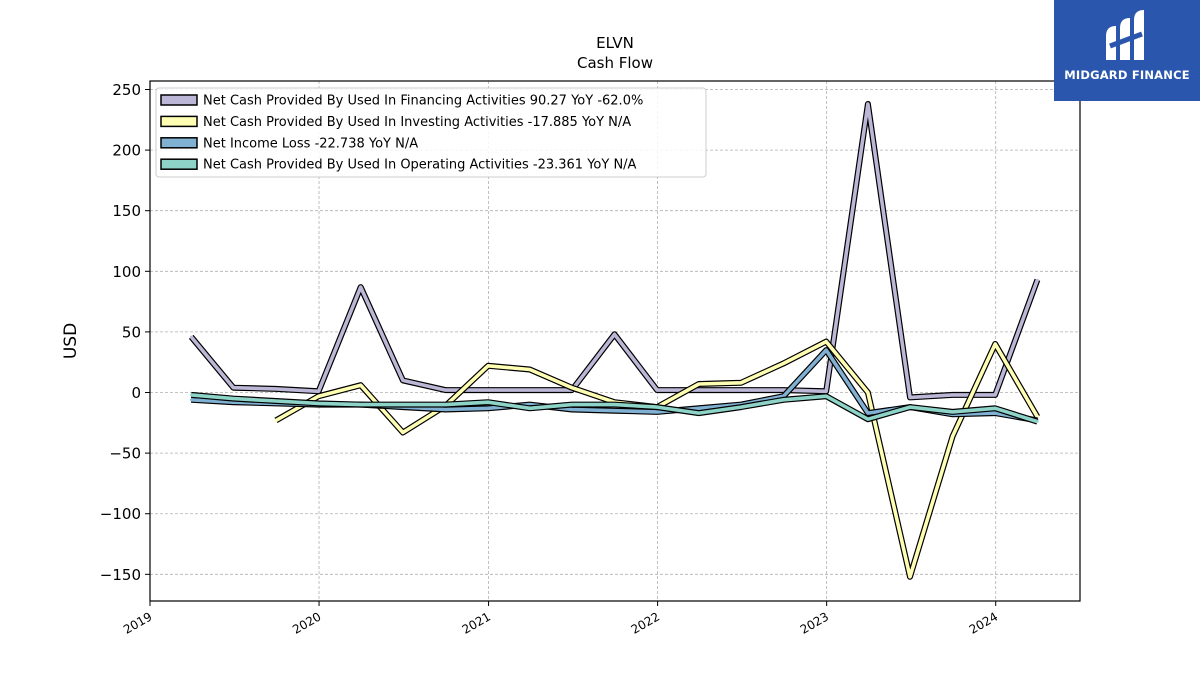  I want to click on chart-title: ELVN, so click(615, 43).